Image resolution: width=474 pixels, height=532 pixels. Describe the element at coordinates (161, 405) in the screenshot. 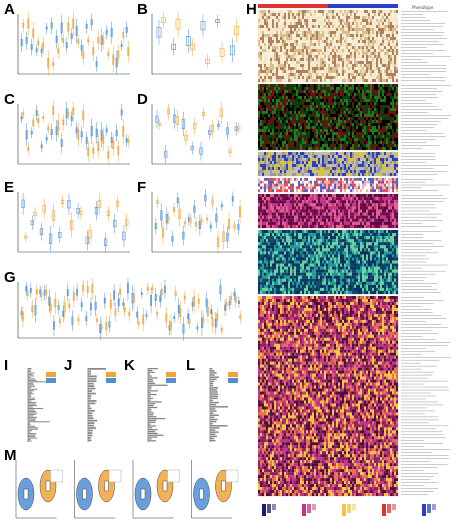

I see `panel-k-bars` at that location.